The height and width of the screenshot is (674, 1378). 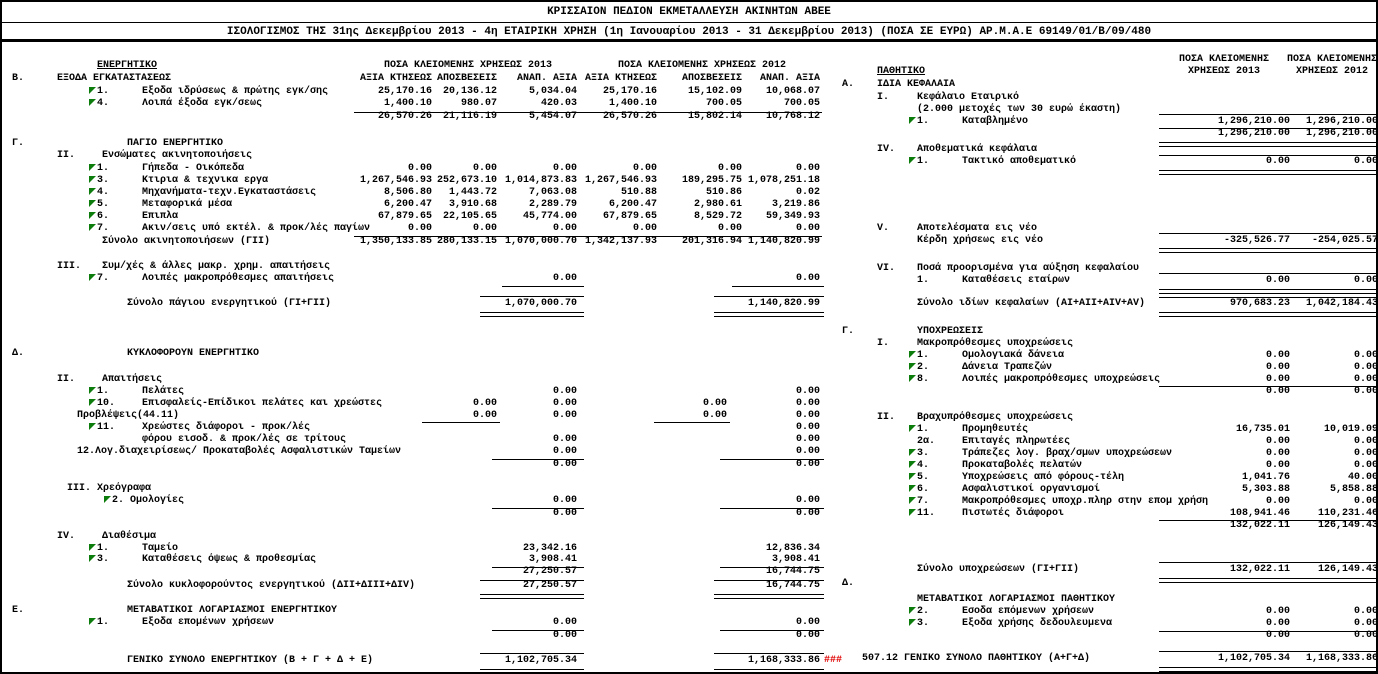 What do you see at coordinates (106, 403) in the screenshot?
I see `row-label: 10.` at bounding box center [106, 403].